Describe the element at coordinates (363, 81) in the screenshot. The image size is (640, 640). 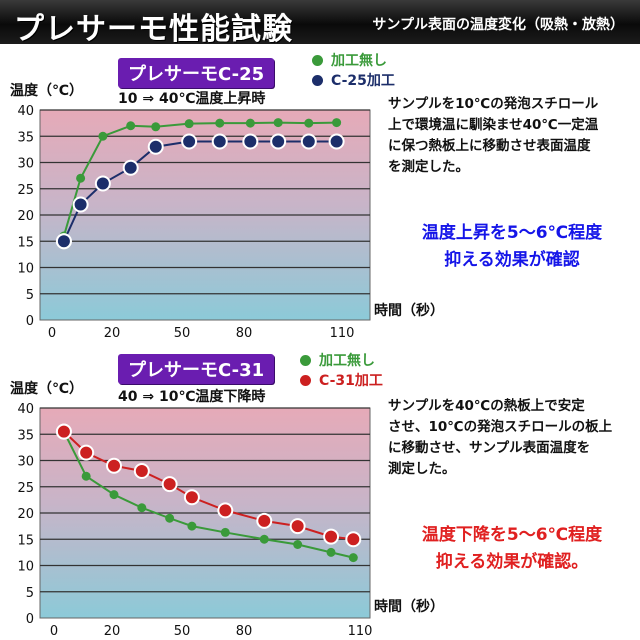
I see `legend-label: C-25加工` at that location.